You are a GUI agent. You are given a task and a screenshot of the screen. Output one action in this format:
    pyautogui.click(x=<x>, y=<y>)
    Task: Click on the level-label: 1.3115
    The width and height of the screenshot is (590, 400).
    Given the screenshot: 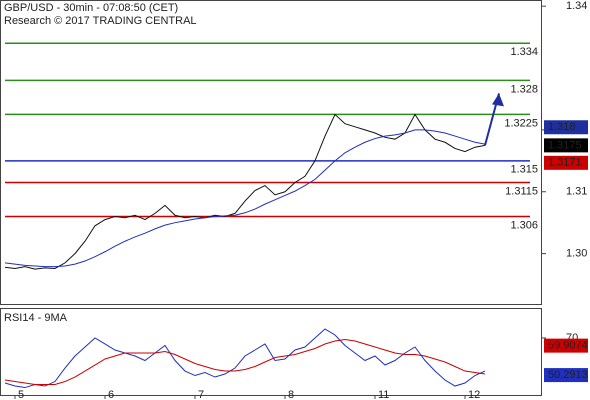 What is the action you would take?
    pyautogui.click(x=521, y=191)
    